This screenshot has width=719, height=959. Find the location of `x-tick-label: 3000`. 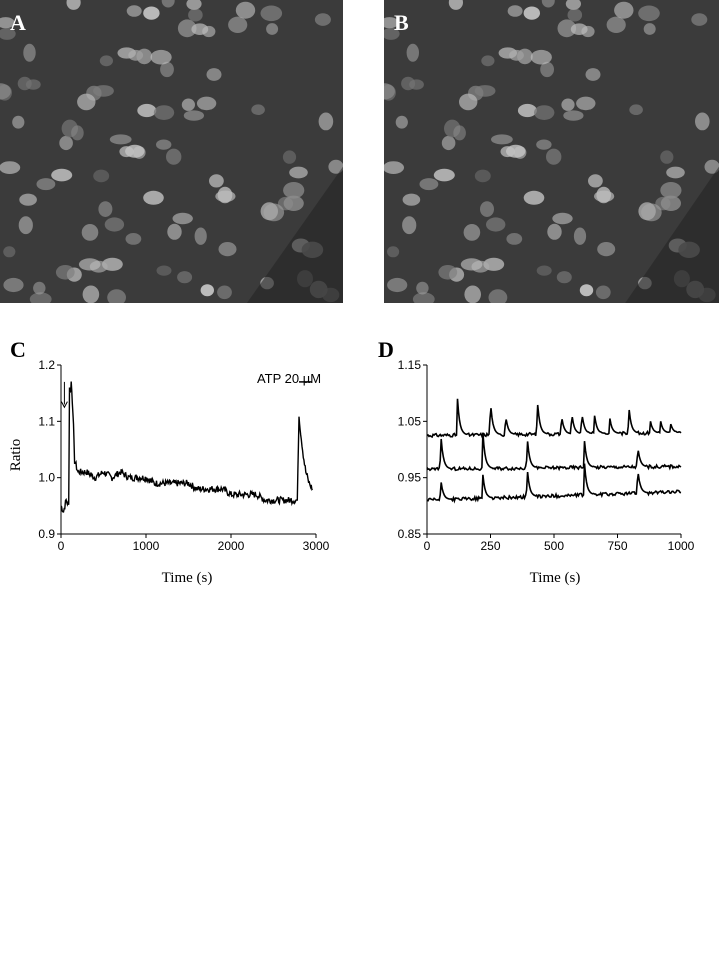

x-tick-label: 3000 is located at coordinates (316, 546).